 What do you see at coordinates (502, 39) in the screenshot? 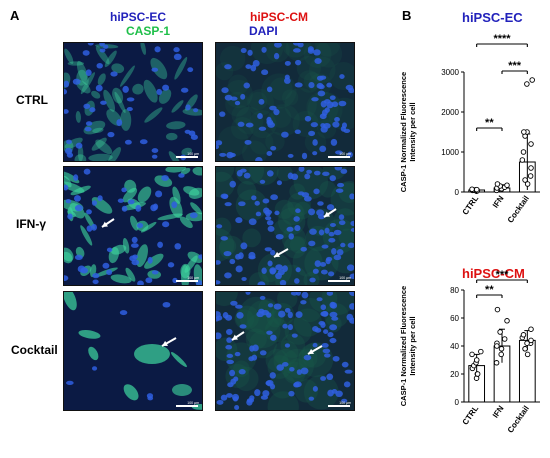
I see `significance-label: ****` at bounding box center [502, 39].